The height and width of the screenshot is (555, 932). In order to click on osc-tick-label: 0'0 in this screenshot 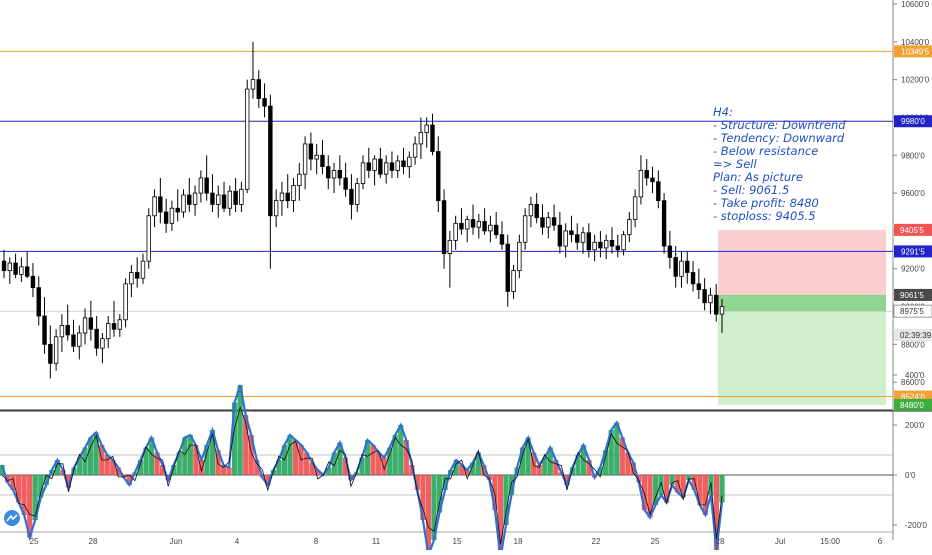, I will do `click(910, 475)`.